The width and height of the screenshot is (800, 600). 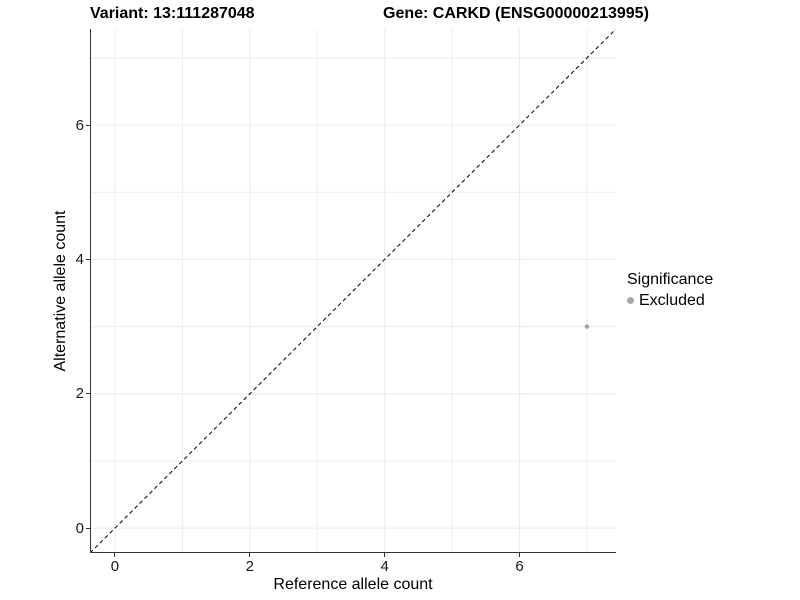 I want to click on legend-point-icon, so click(x=630, y=300).